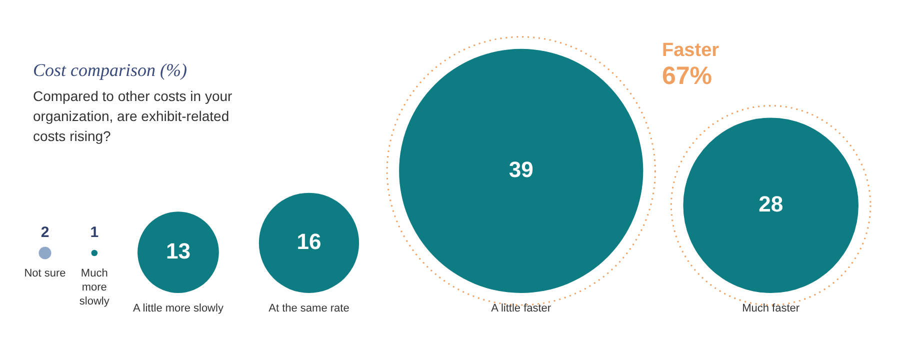  Describe the element at coordinates (178, 308) in the screenshot. I see `category-label: A little more slowly` at that location.